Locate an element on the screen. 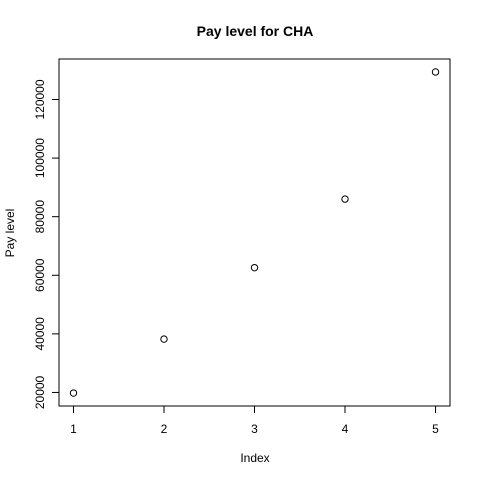 This screenshot has width=480, height=485. y-tick-label: 100000 is located at coordinates (40, 158).